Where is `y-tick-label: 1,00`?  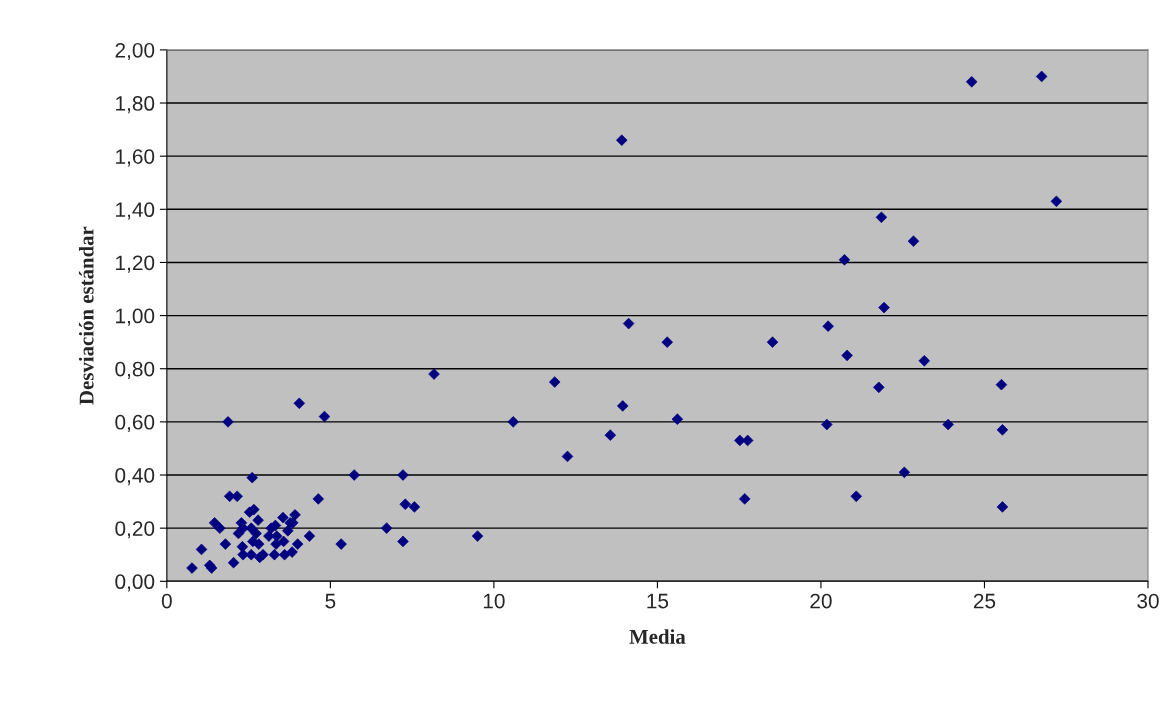 y-tick-label: 1,00 is located at coordinates (135, 317).